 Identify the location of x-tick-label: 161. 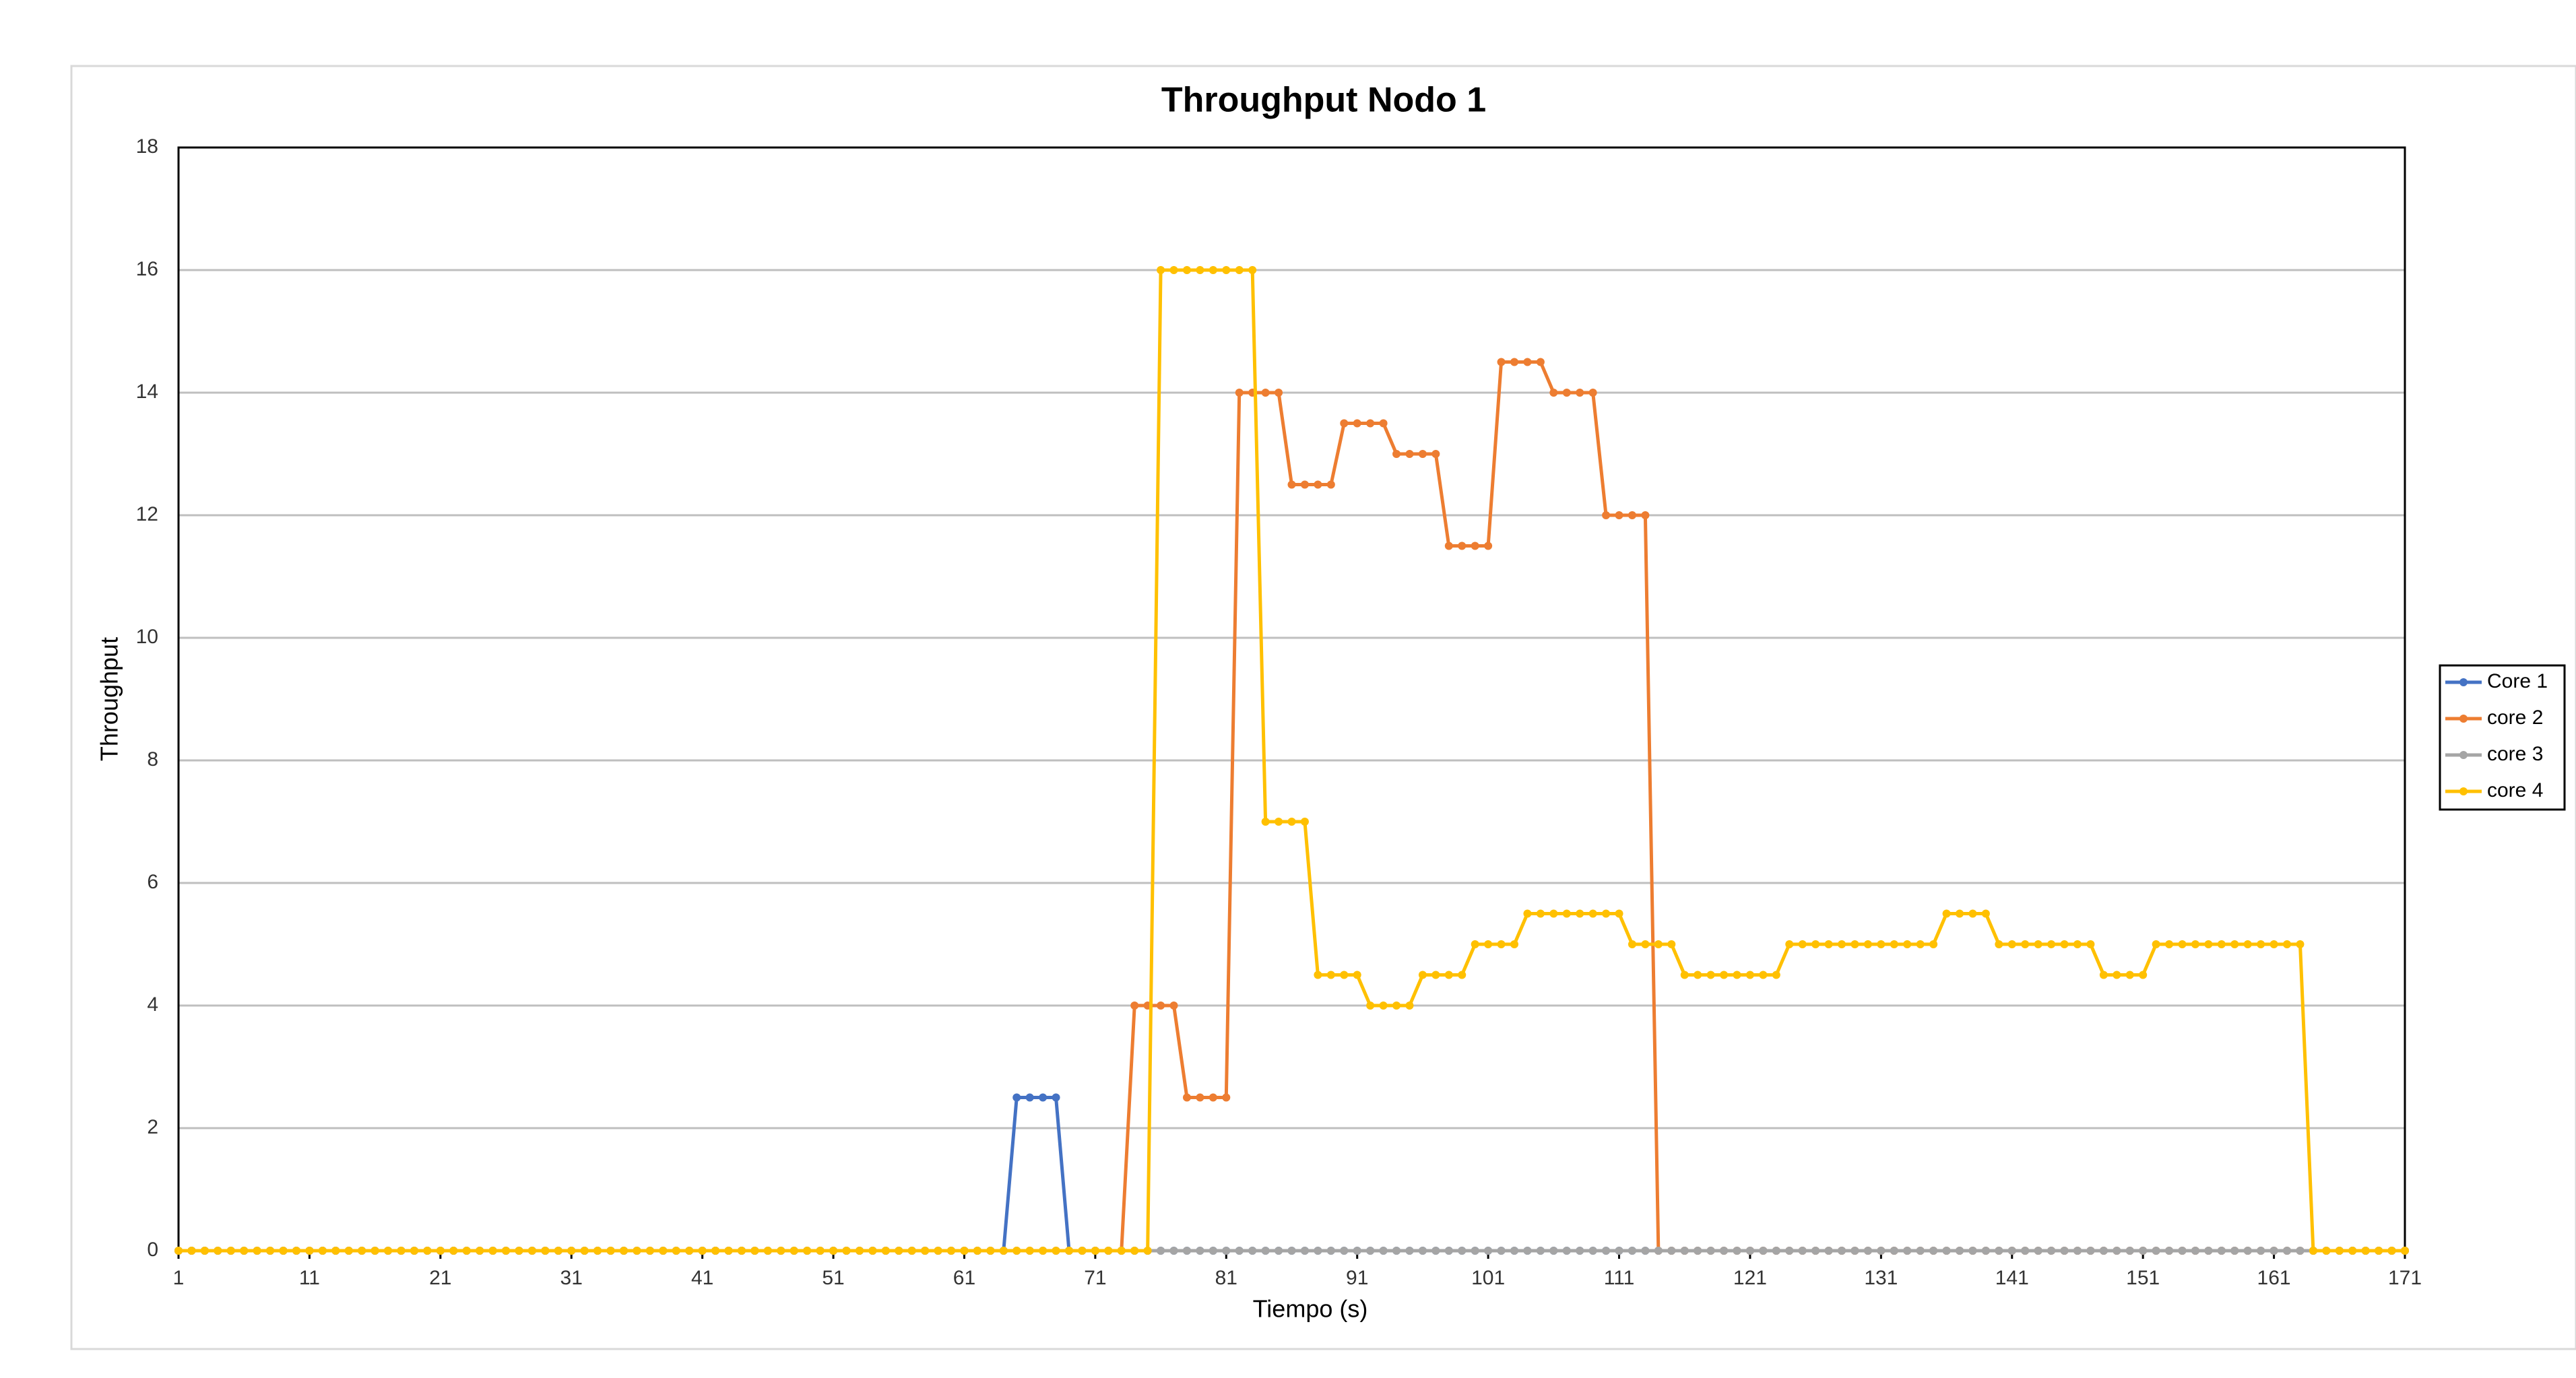
(2274, 1278).